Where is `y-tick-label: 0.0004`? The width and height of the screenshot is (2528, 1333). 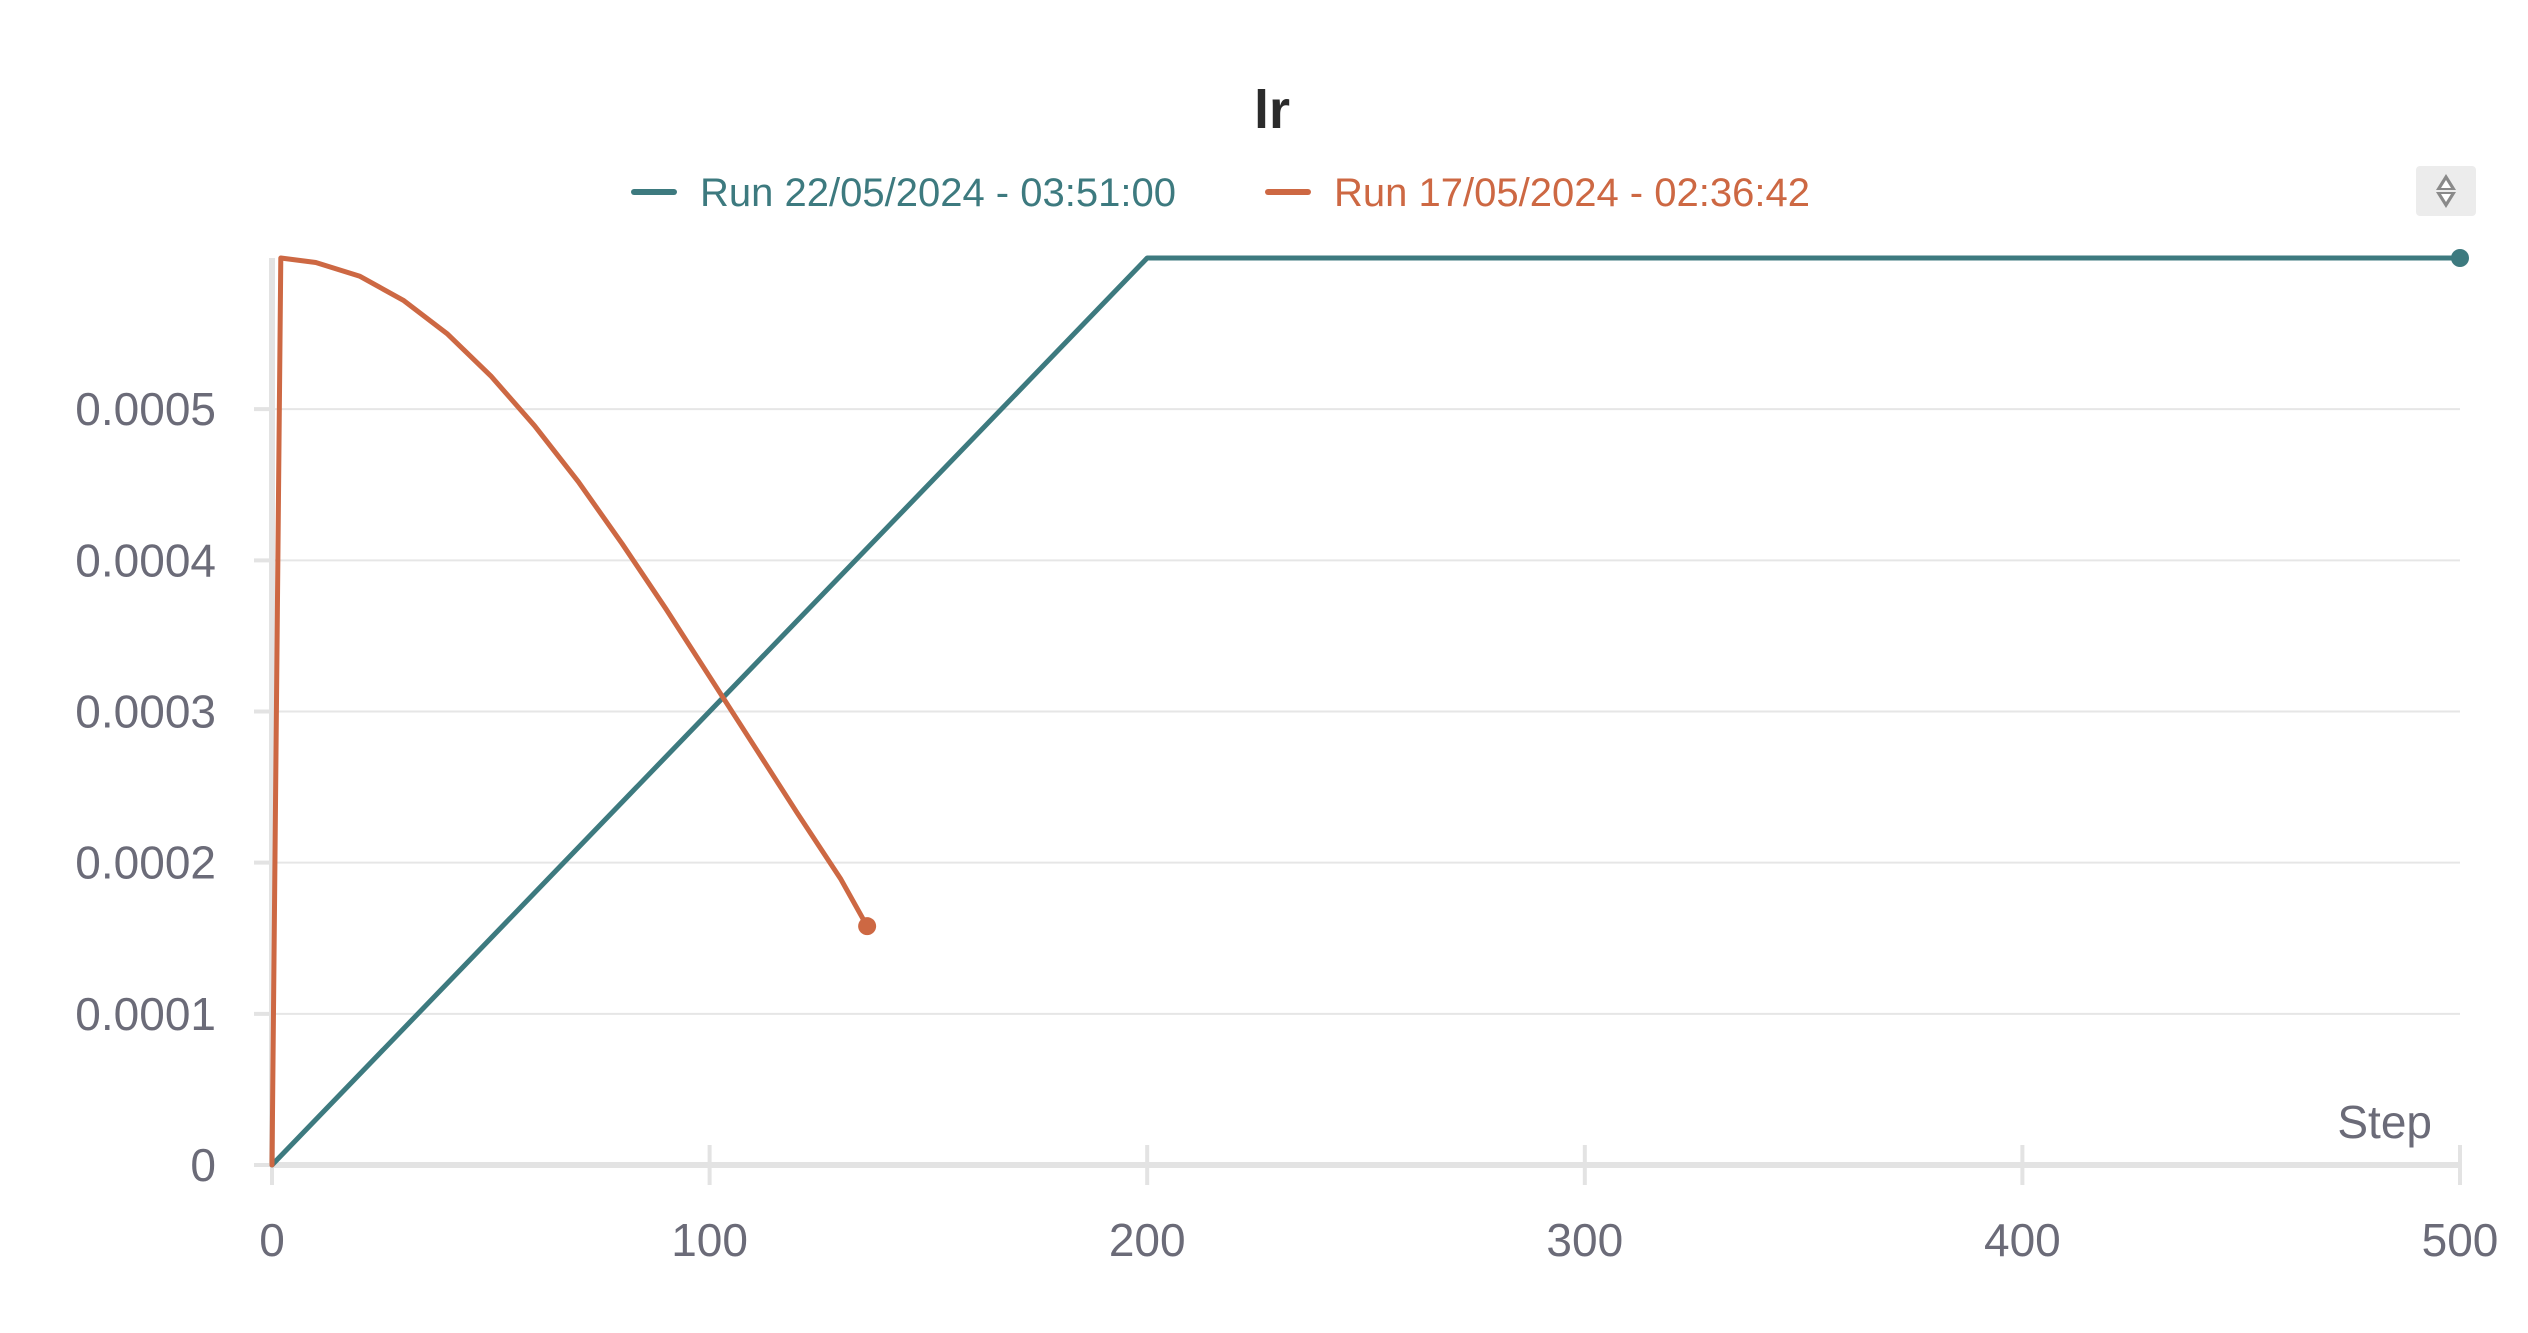 y-tick-label: 0.0004 is located at coordinates (145, 560).